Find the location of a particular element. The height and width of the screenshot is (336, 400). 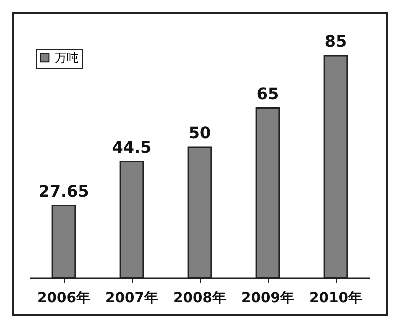

x-tick-label: 2006年 is located at coordinates (64, 298).